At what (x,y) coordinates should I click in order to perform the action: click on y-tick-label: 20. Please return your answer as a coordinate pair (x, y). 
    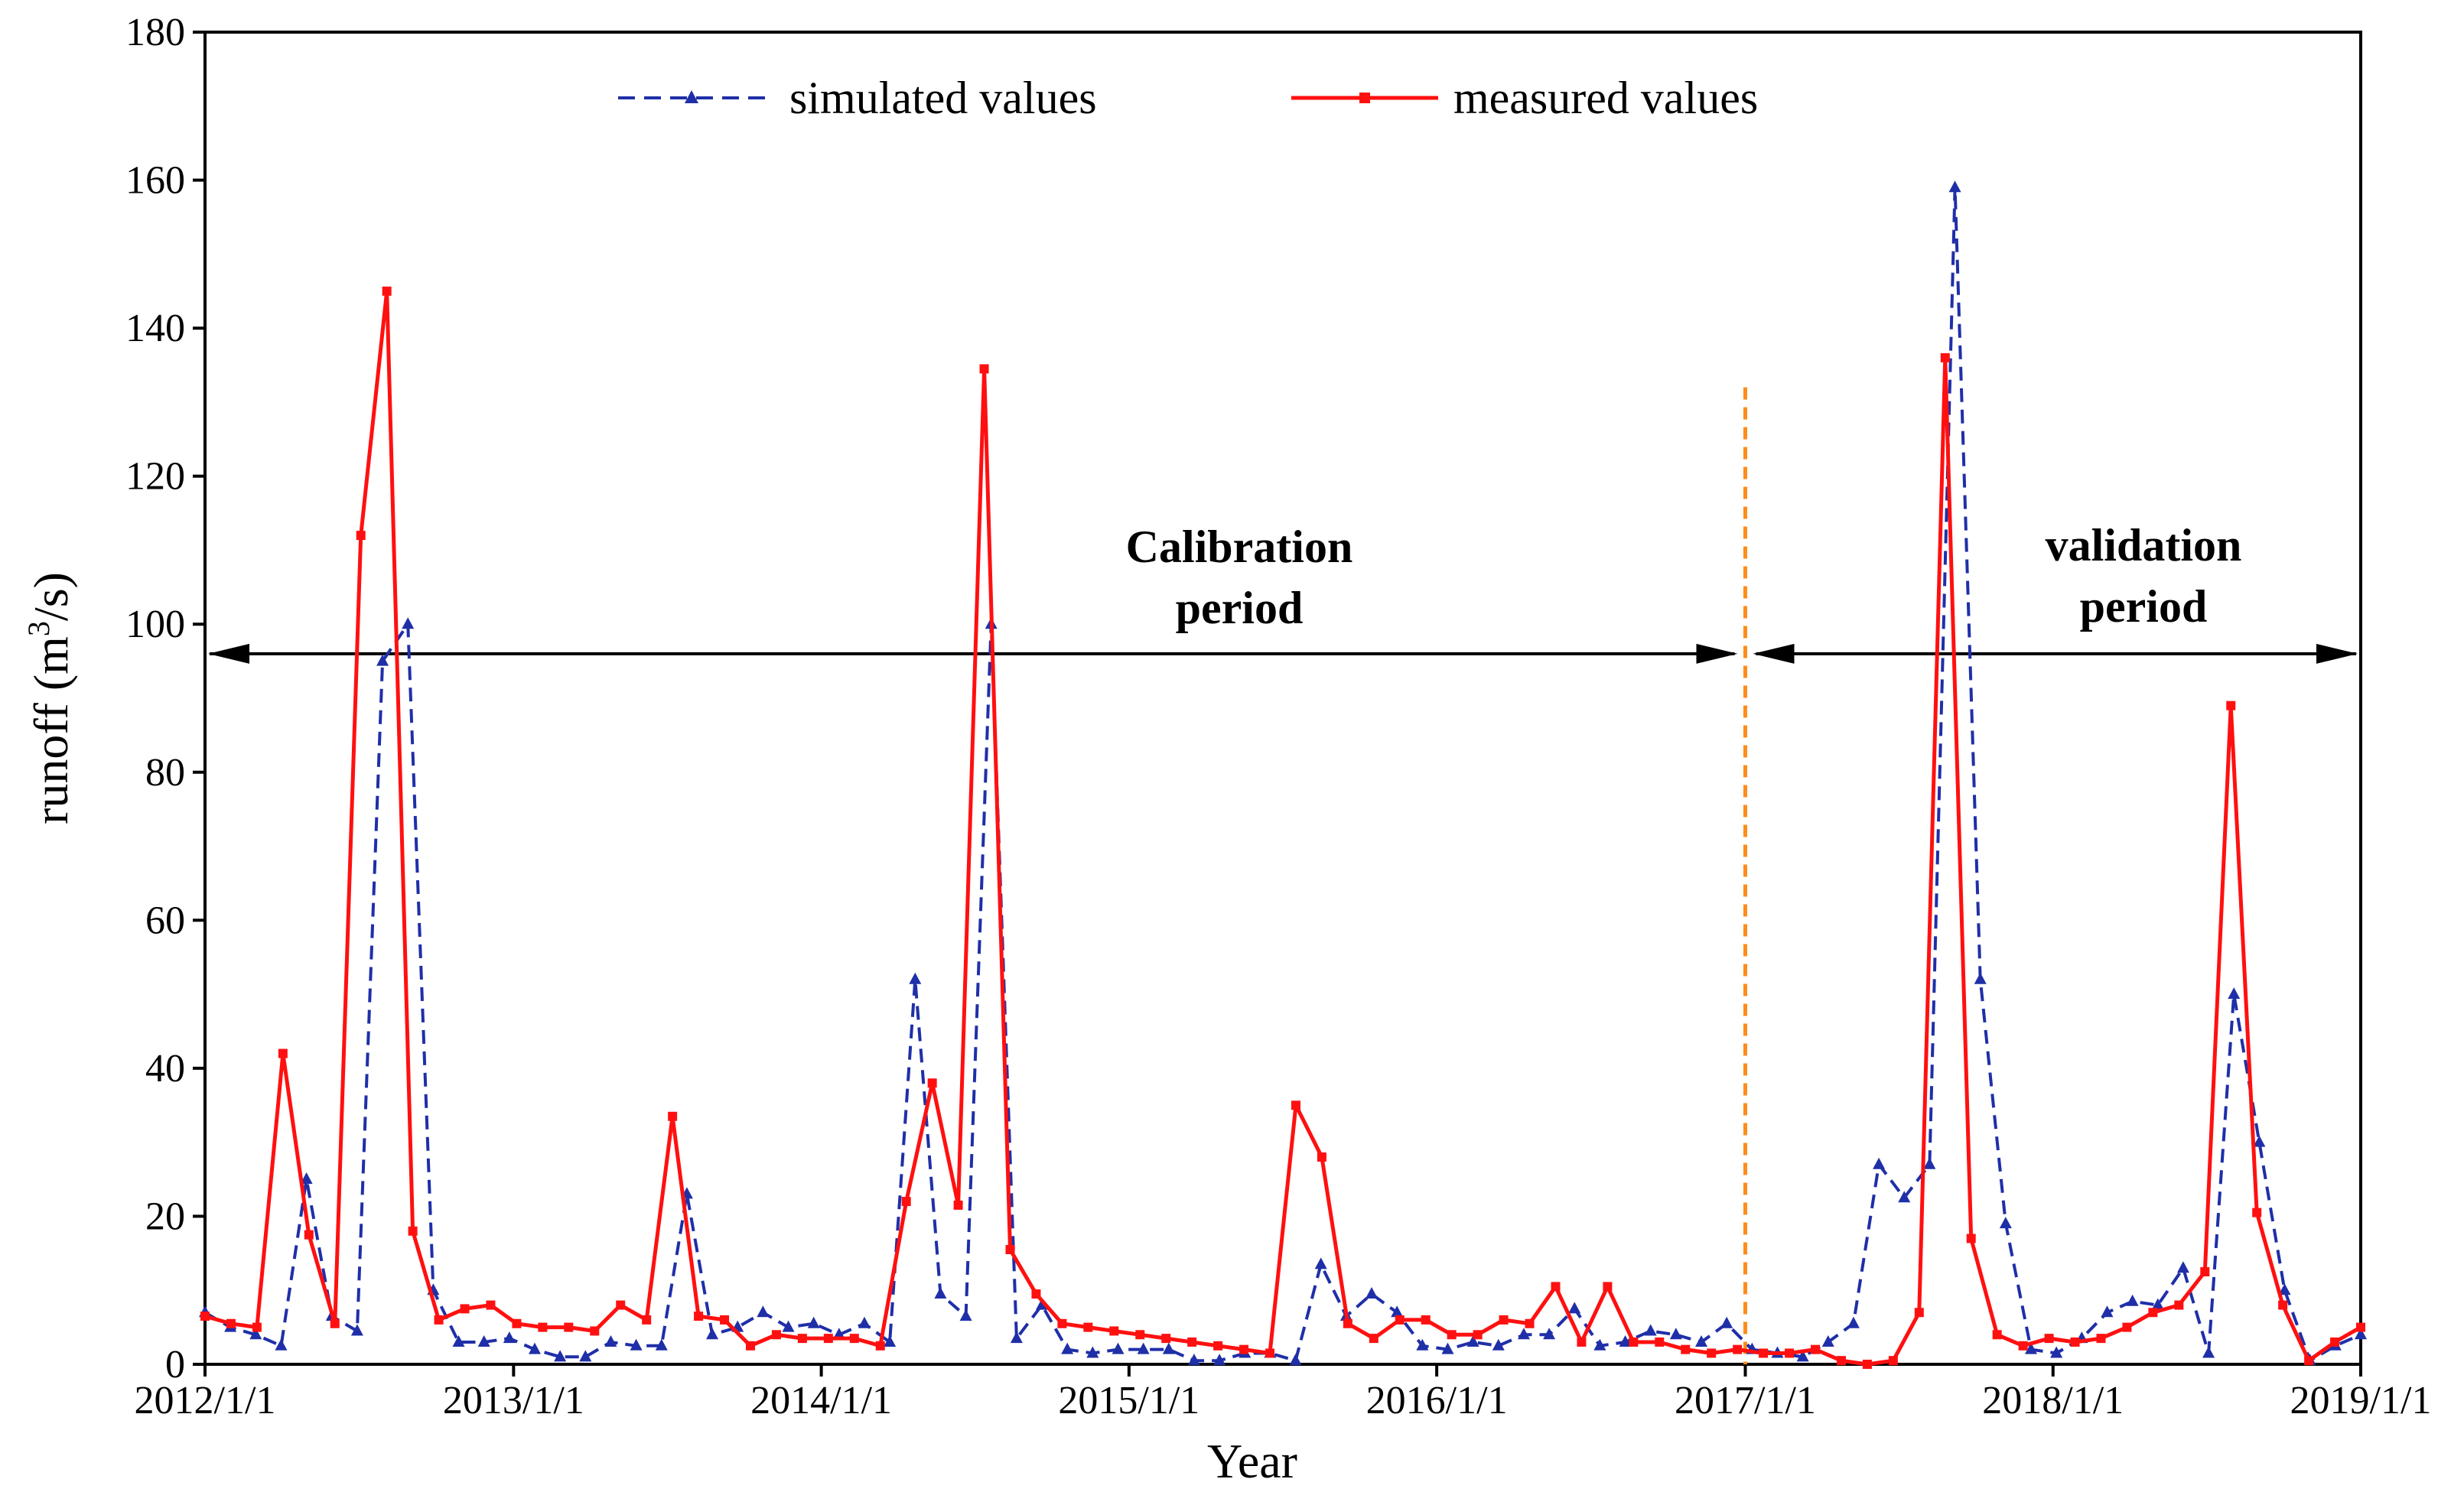
    Looking at the image, I should click on (165, 1216).